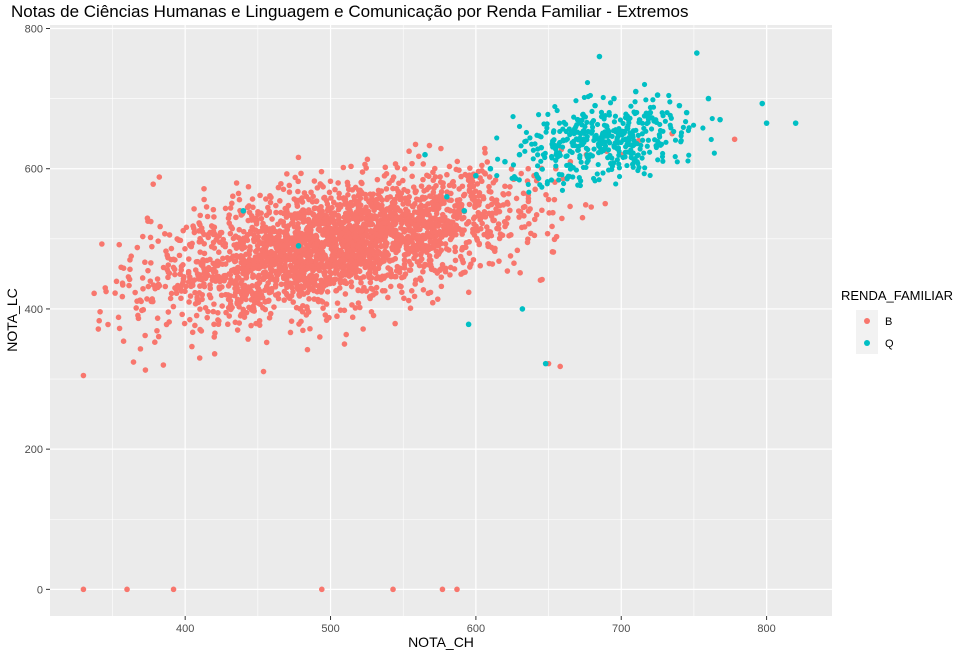 This screenshot has width=979, height=660. I want to click on y-axis-ticks: 0 200 400 600 800, so click(37, 310).